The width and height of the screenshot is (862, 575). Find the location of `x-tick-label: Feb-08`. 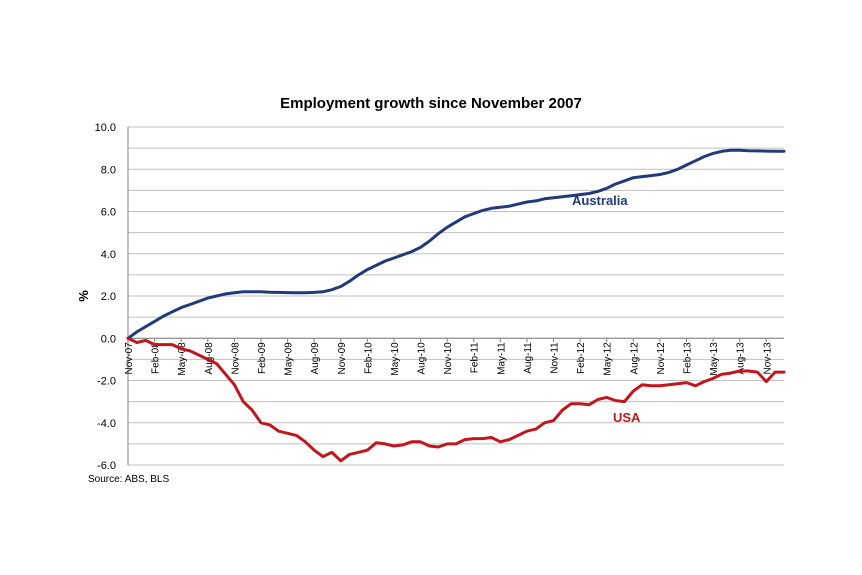

x-tick-label: Feb-08 is located at coordinates (156, 358).